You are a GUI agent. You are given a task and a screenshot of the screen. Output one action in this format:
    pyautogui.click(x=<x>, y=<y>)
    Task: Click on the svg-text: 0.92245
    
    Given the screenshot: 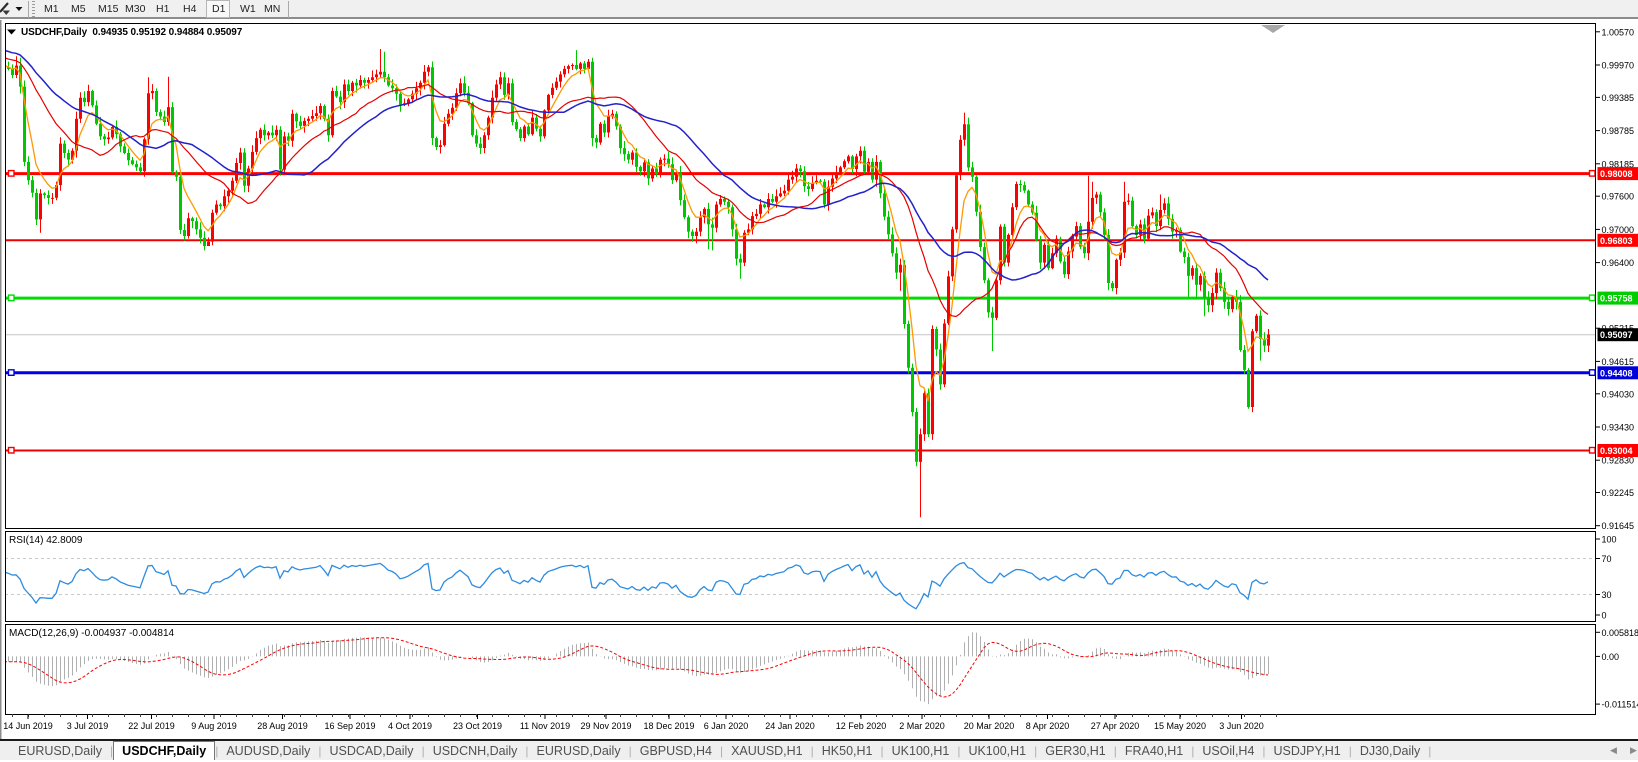 What is the action you would take?
    pyautogui.click(x=1618, y=493)
    